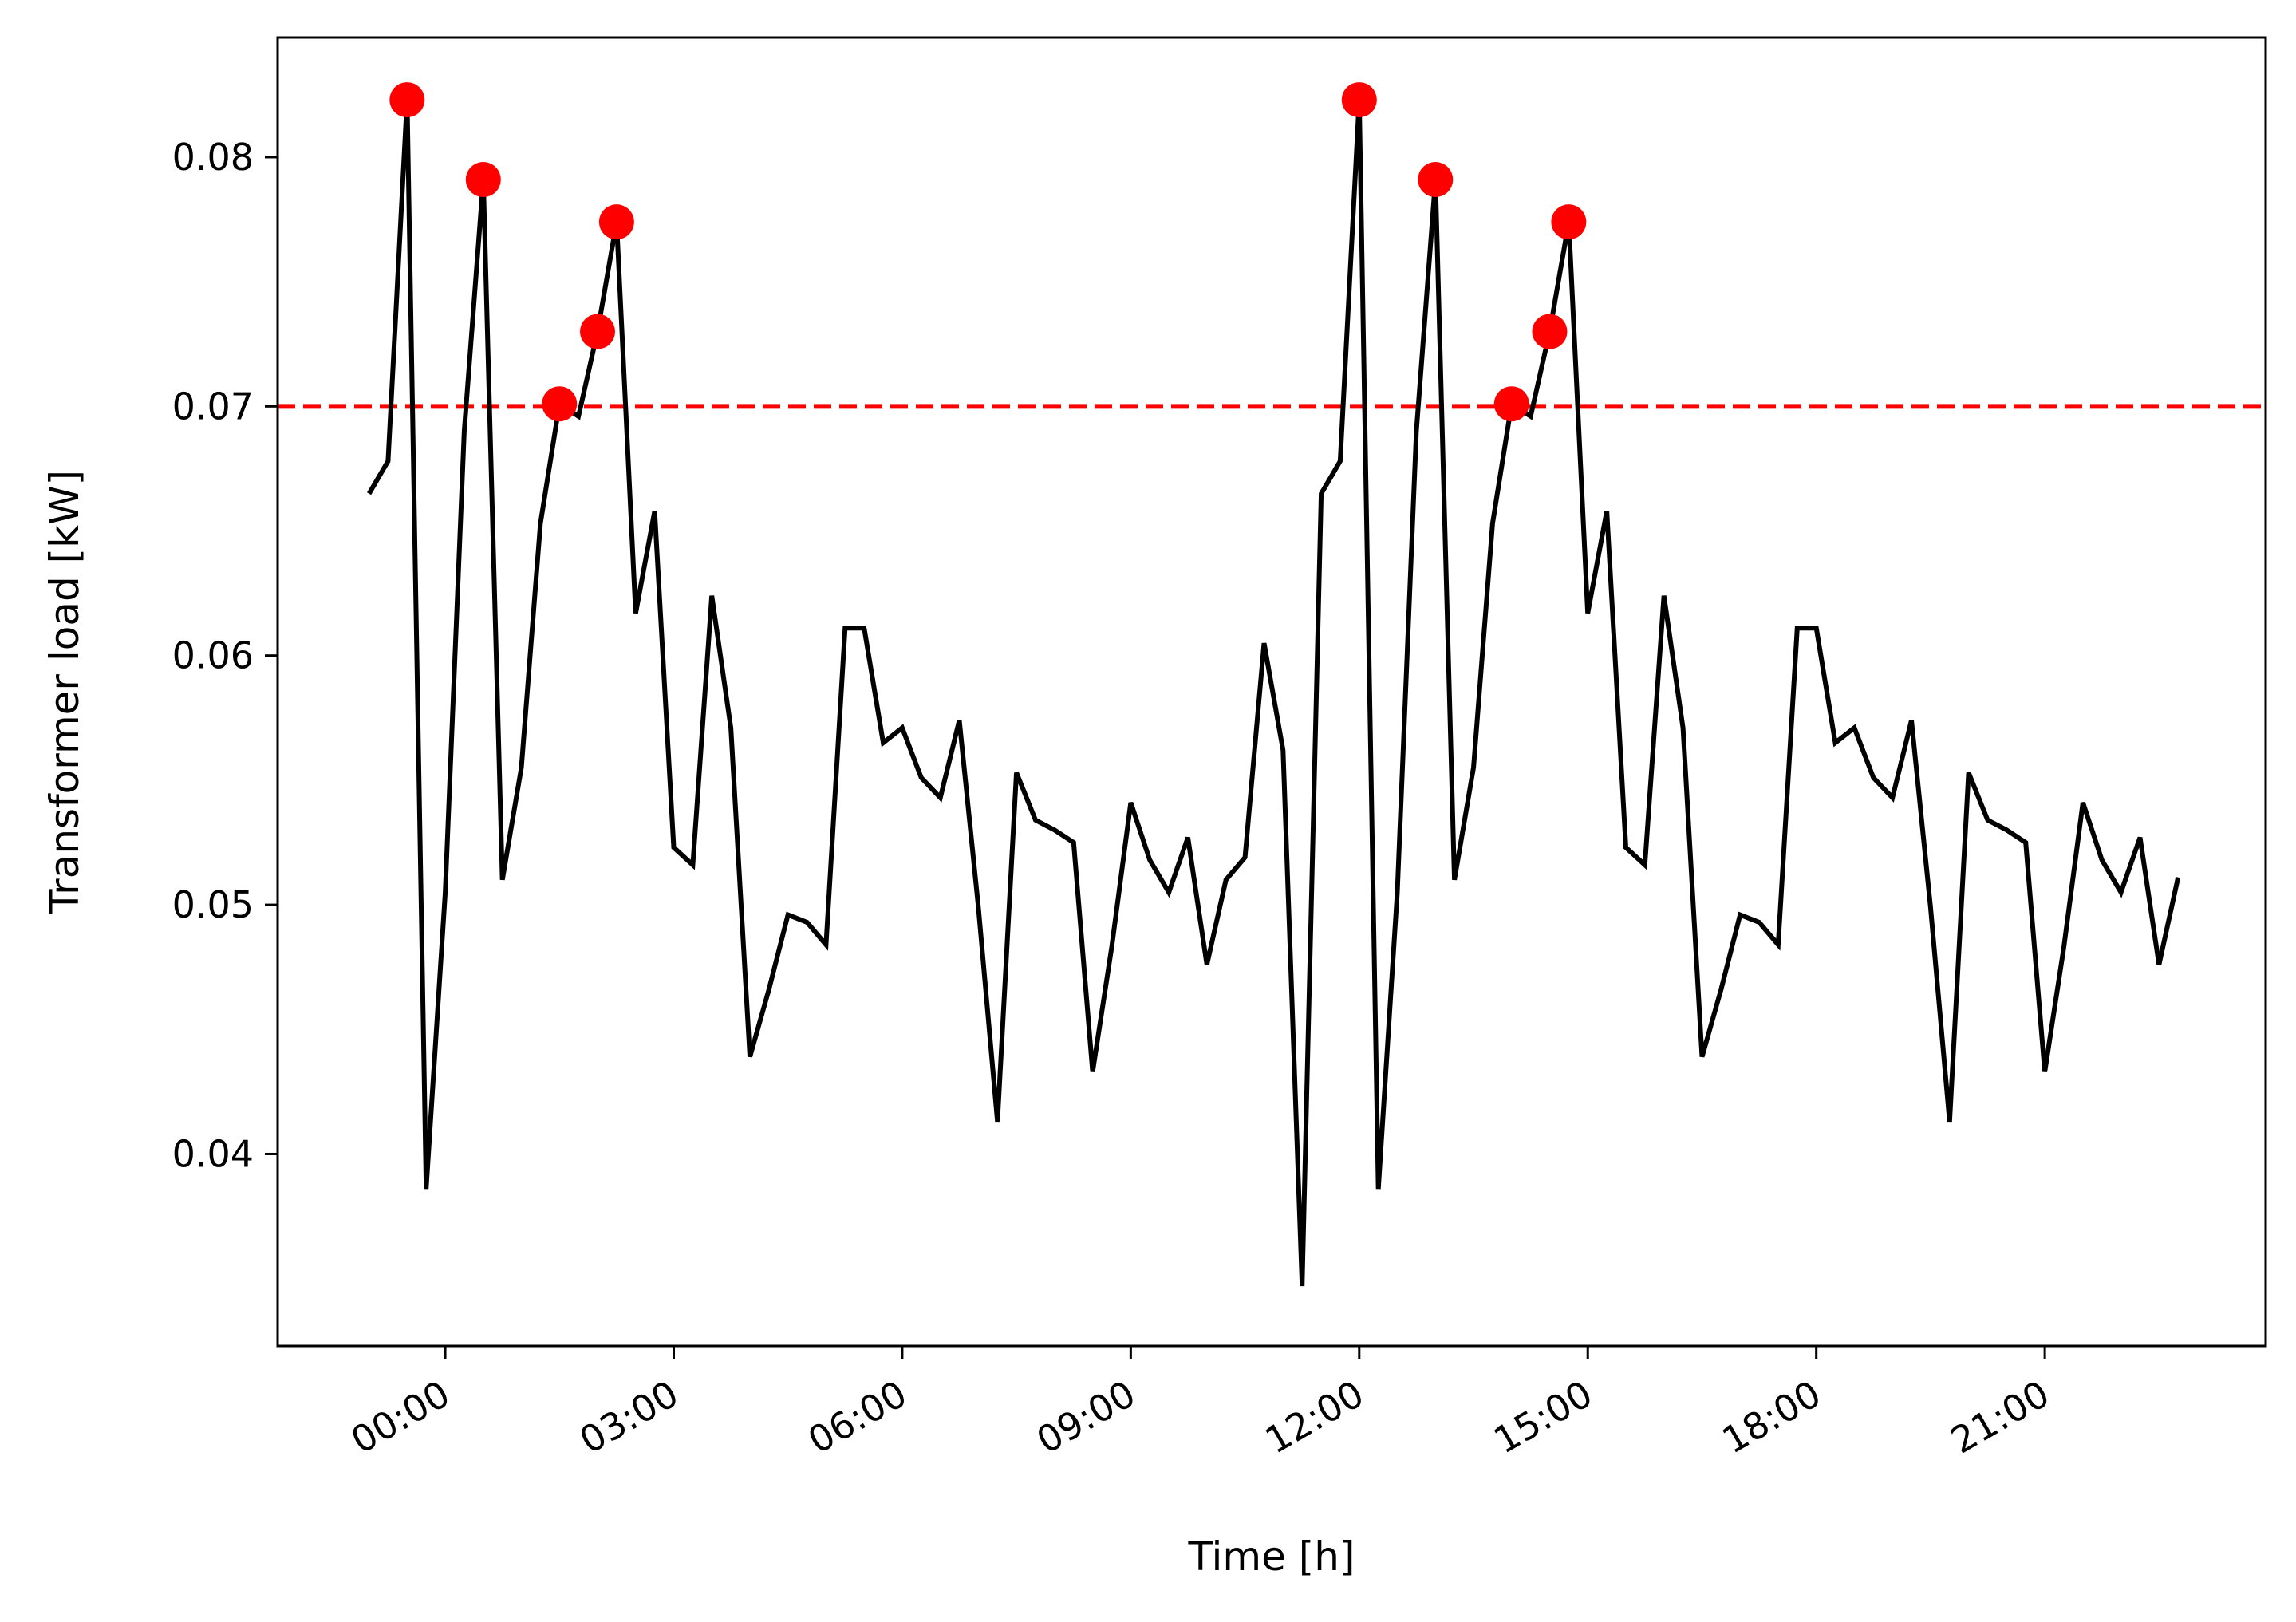 The image size is (2296, 1622). Describe the element at coordinates (213, 157) in the screenshot. I see `y-tick-label-4: 0.08` at that location.